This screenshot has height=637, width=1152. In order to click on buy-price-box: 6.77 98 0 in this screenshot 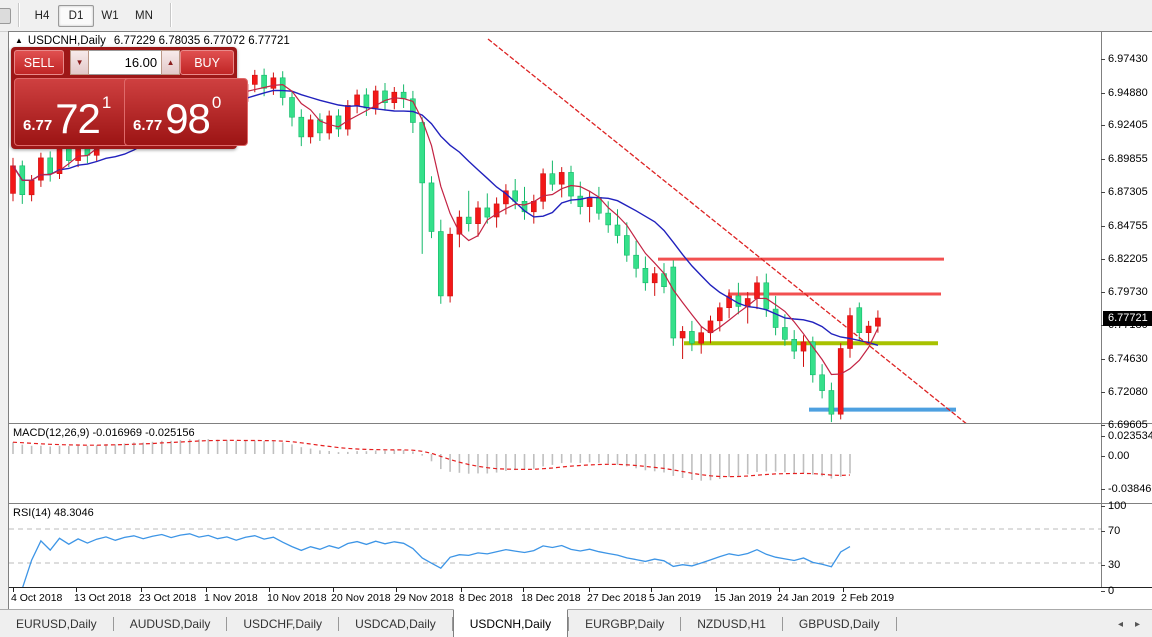, I will do `click(186, 112)`.